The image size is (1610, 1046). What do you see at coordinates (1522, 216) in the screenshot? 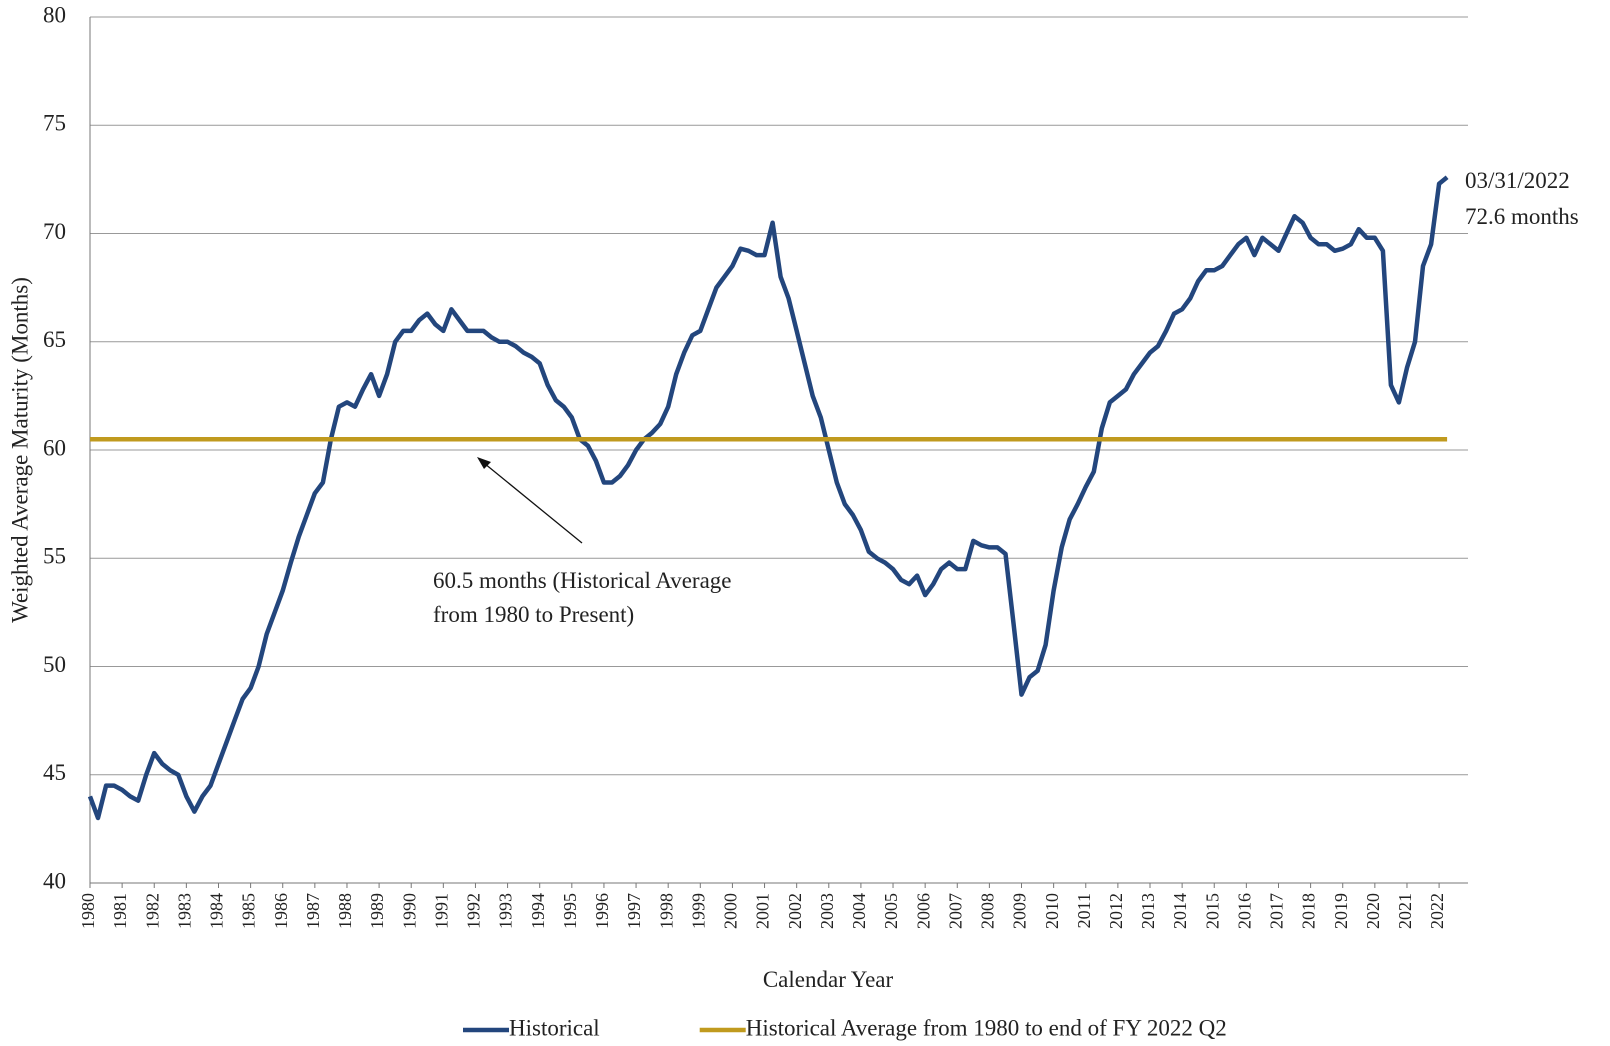
I see `end-annotation: 72.6 months` at bounding box center [1522, 216].